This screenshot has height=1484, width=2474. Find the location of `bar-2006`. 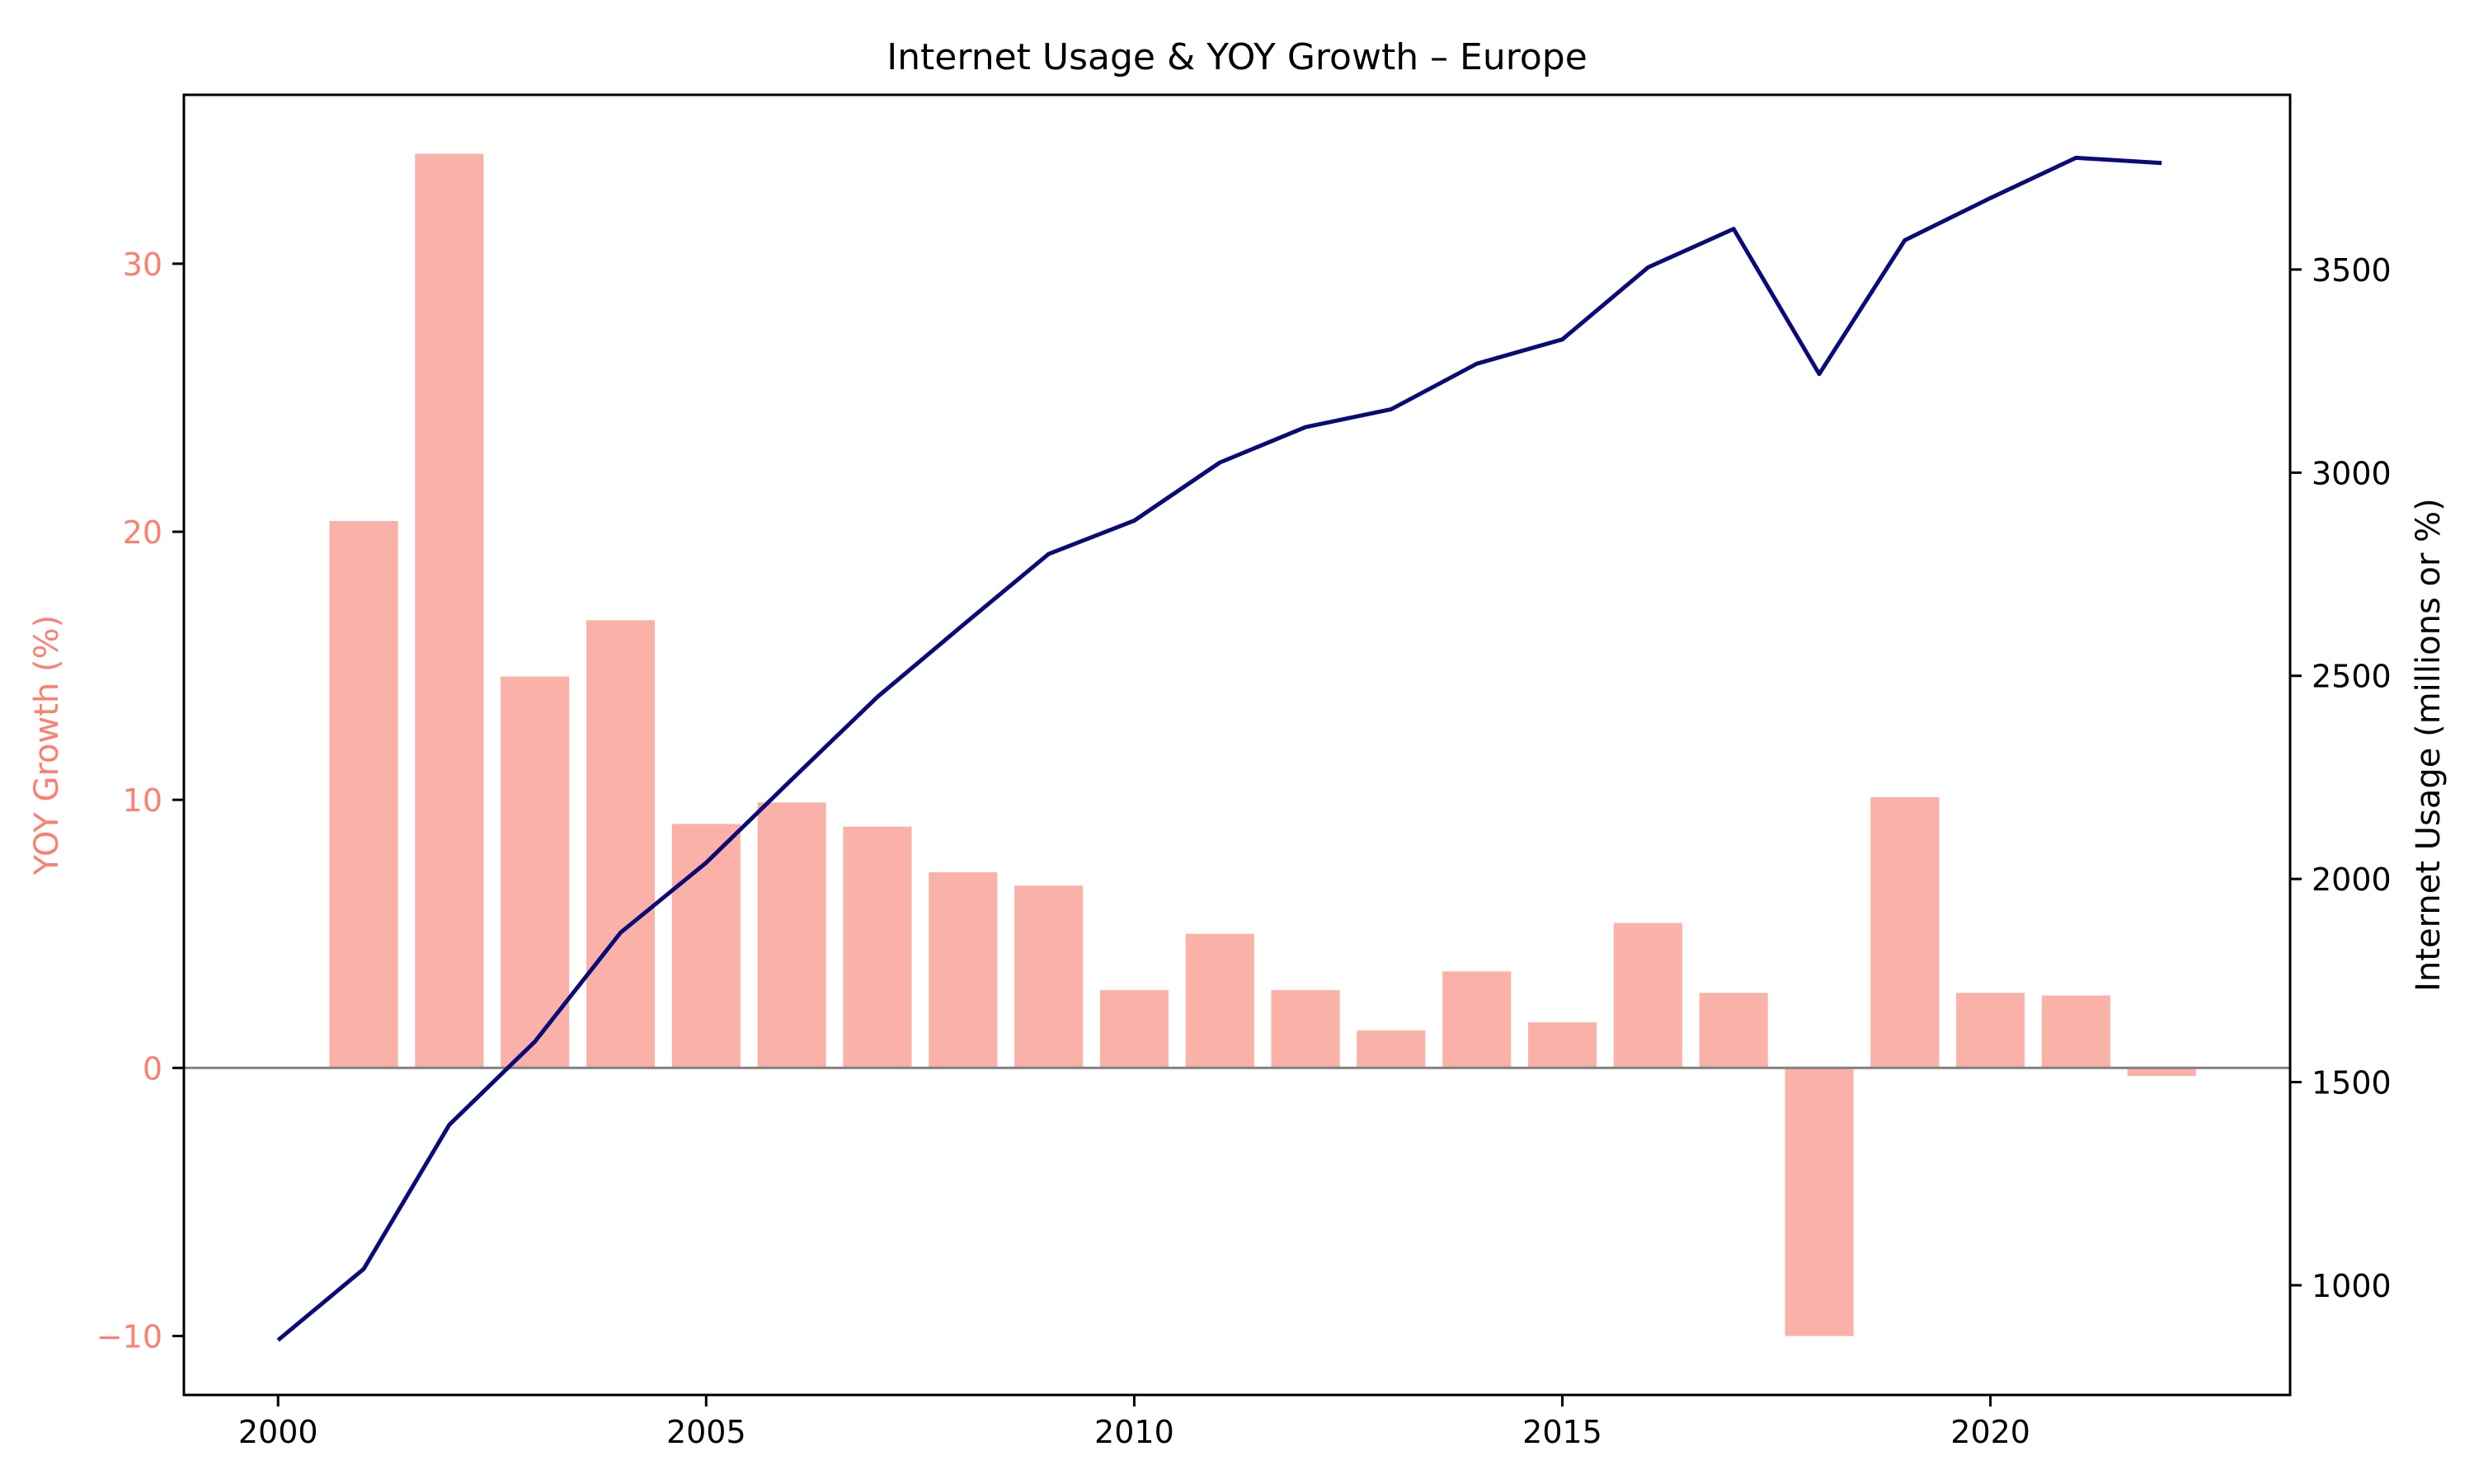

bar-2006 is located at coordinates (791, 935).